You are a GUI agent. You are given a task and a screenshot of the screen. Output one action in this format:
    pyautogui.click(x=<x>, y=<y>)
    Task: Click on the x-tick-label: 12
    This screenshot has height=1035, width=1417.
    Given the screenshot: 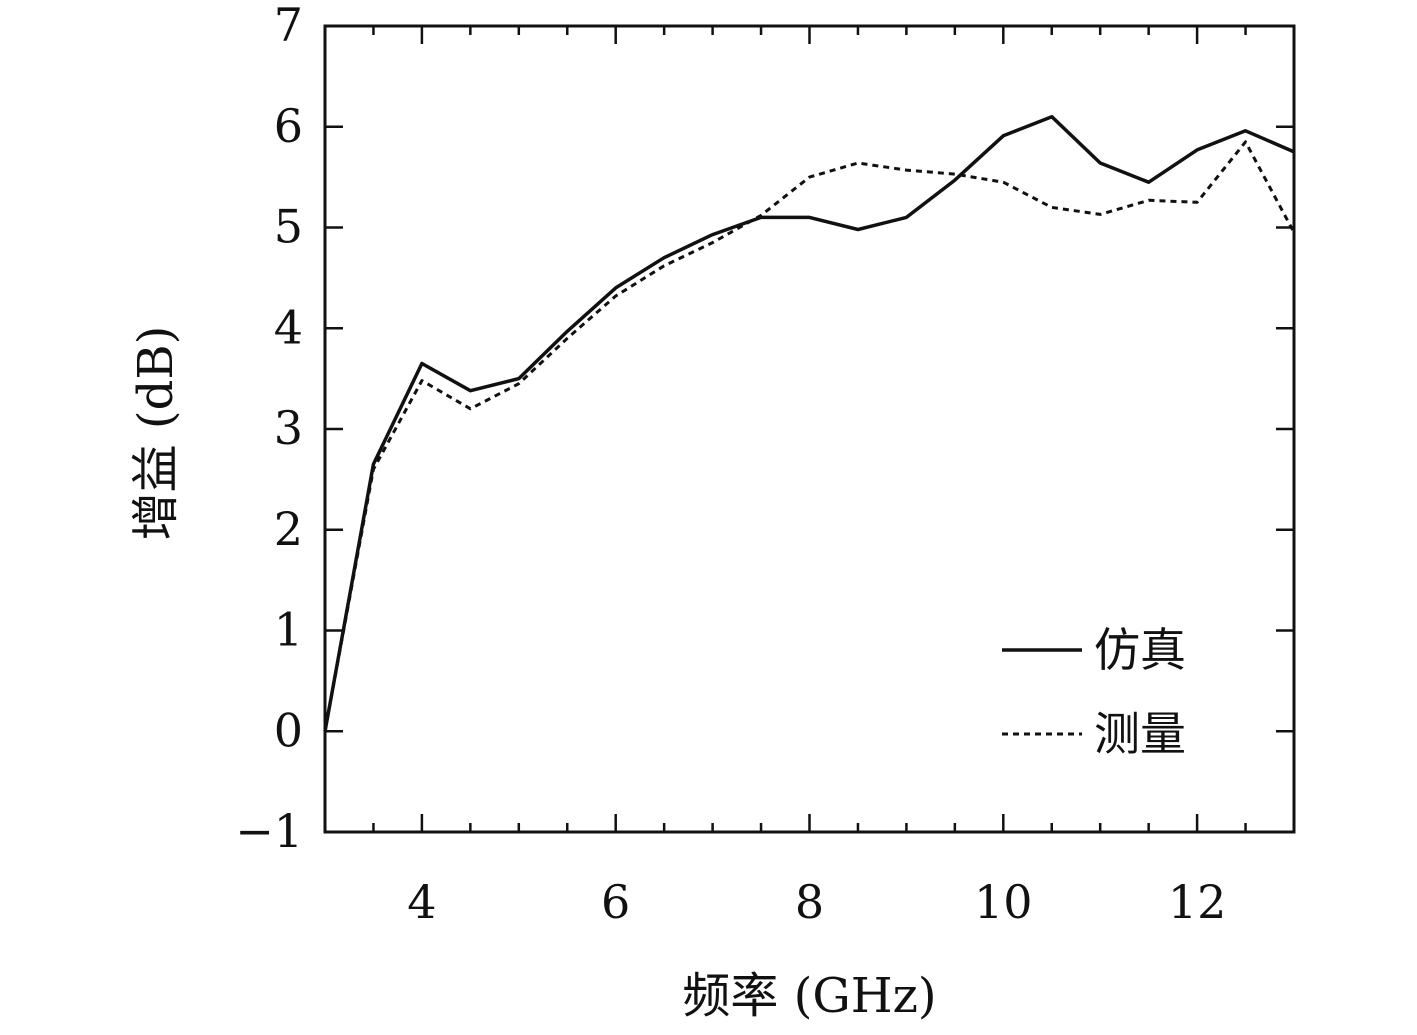 What is the action you would take?
    pyautogui.click(x=1197, y=902)
    